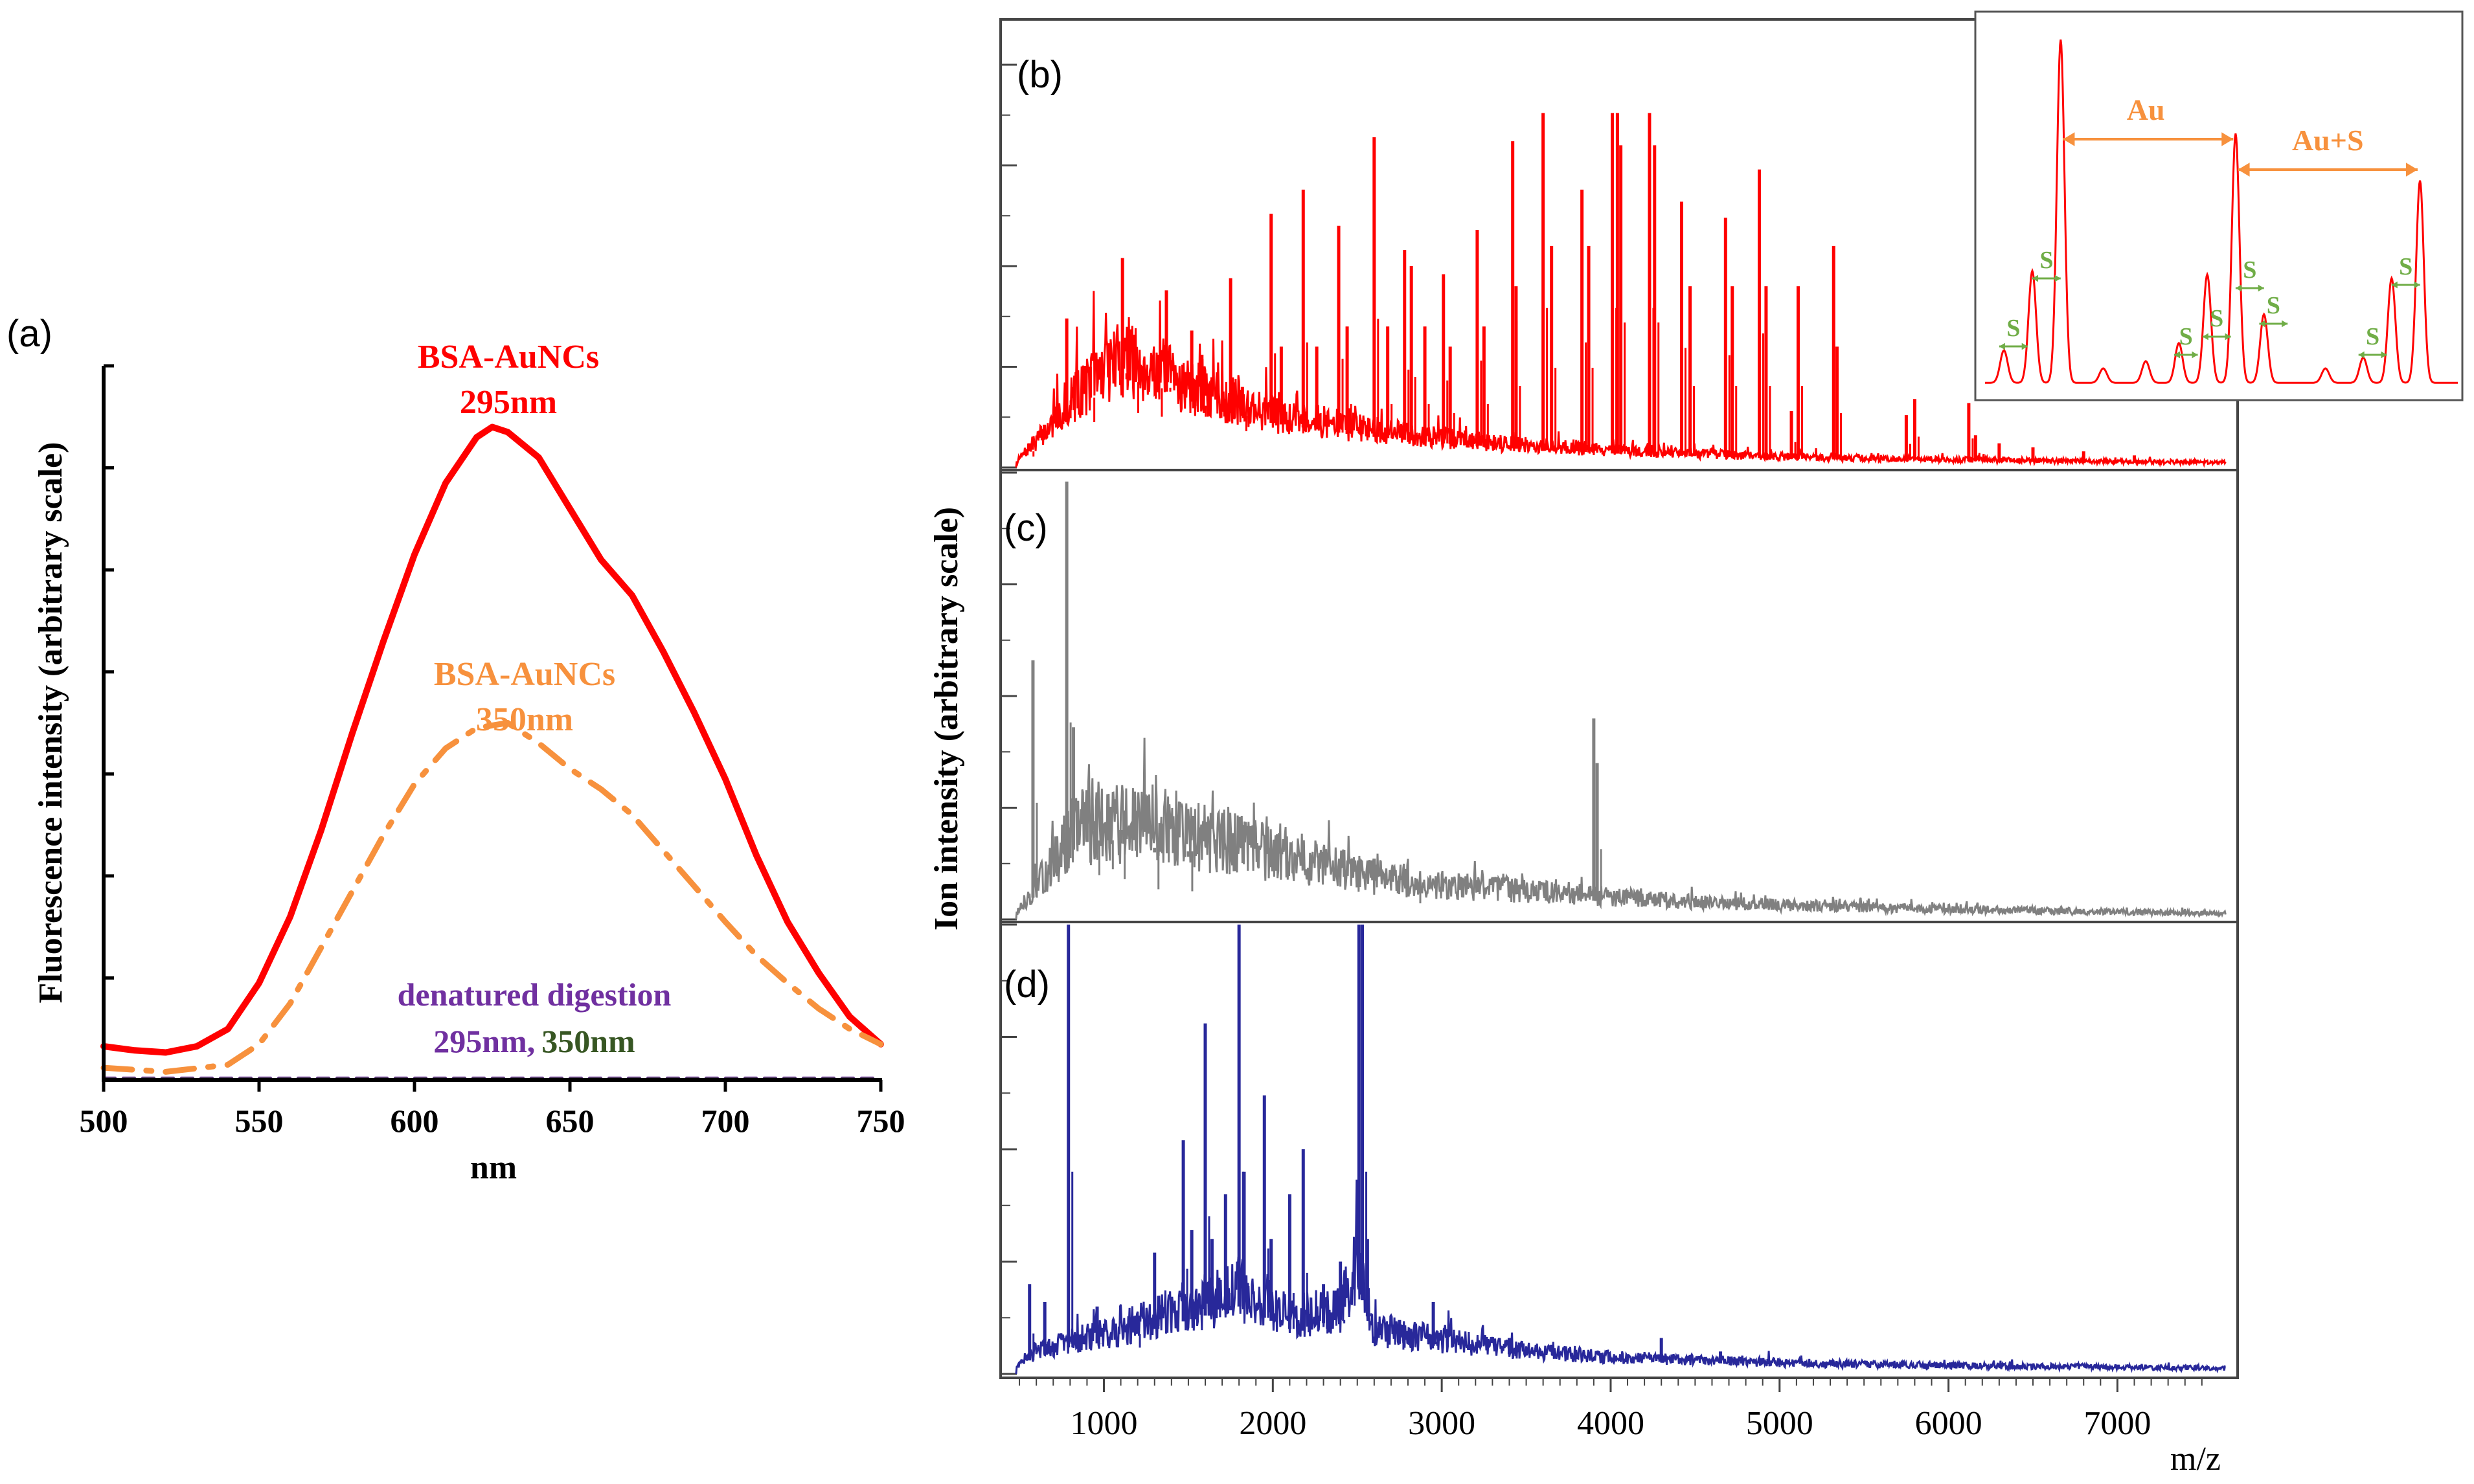  Describe the element at coordinates (2195, 355) in the screenshot. I see `inset-s-arrow-2-head-right` at that location.